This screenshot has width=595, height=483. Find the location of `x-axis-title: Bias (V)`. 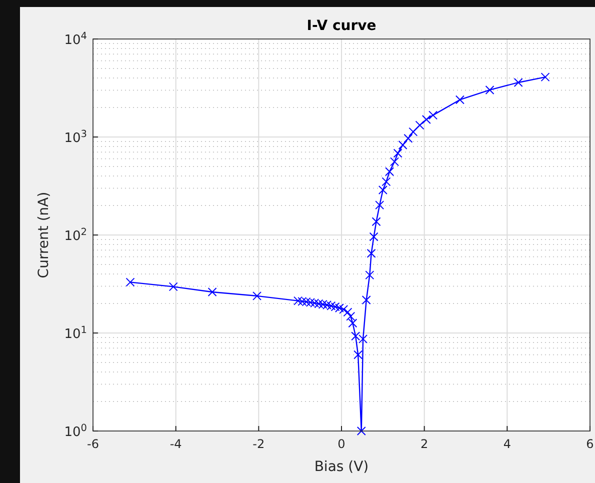

x-axis-title: Bias (V) is located at coordinates (341, 467).